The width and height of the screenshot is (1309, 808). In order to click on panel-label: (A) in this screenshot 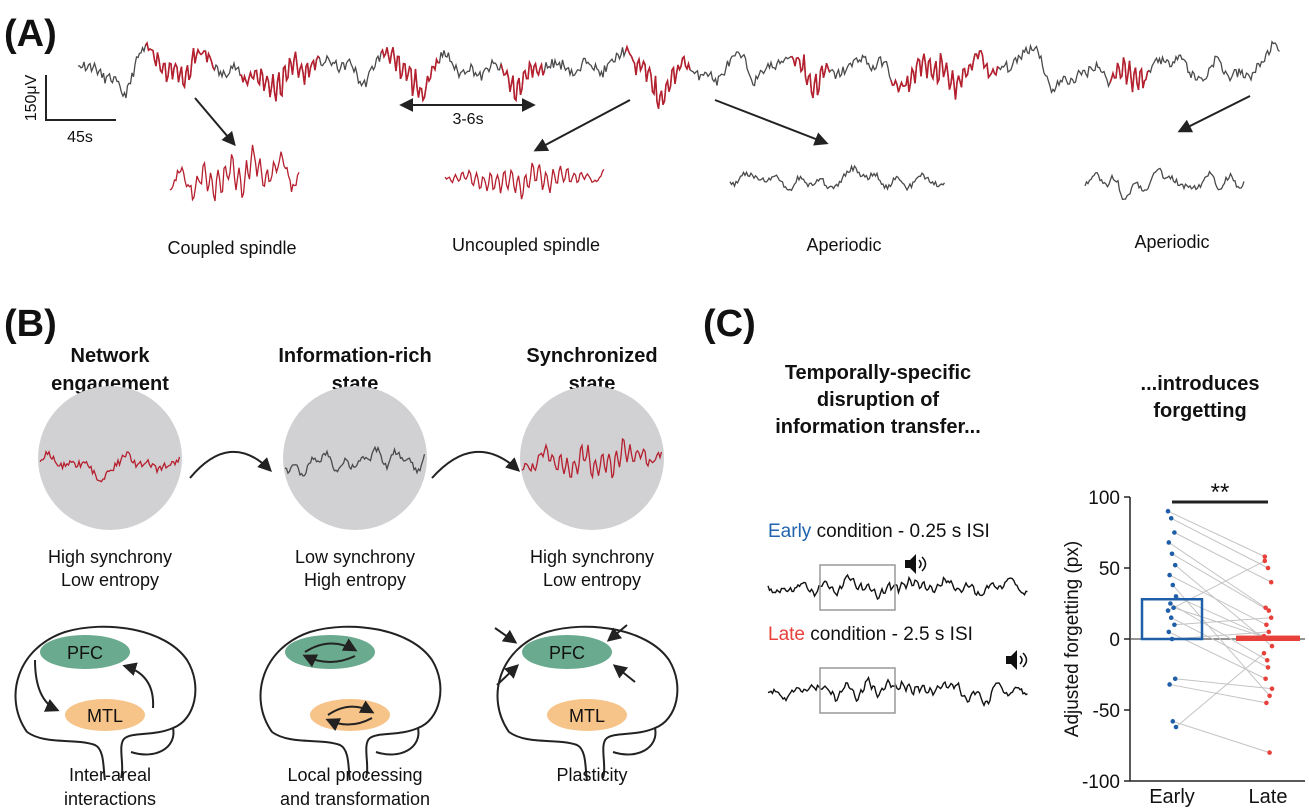, I will do `click(30, 34)`.